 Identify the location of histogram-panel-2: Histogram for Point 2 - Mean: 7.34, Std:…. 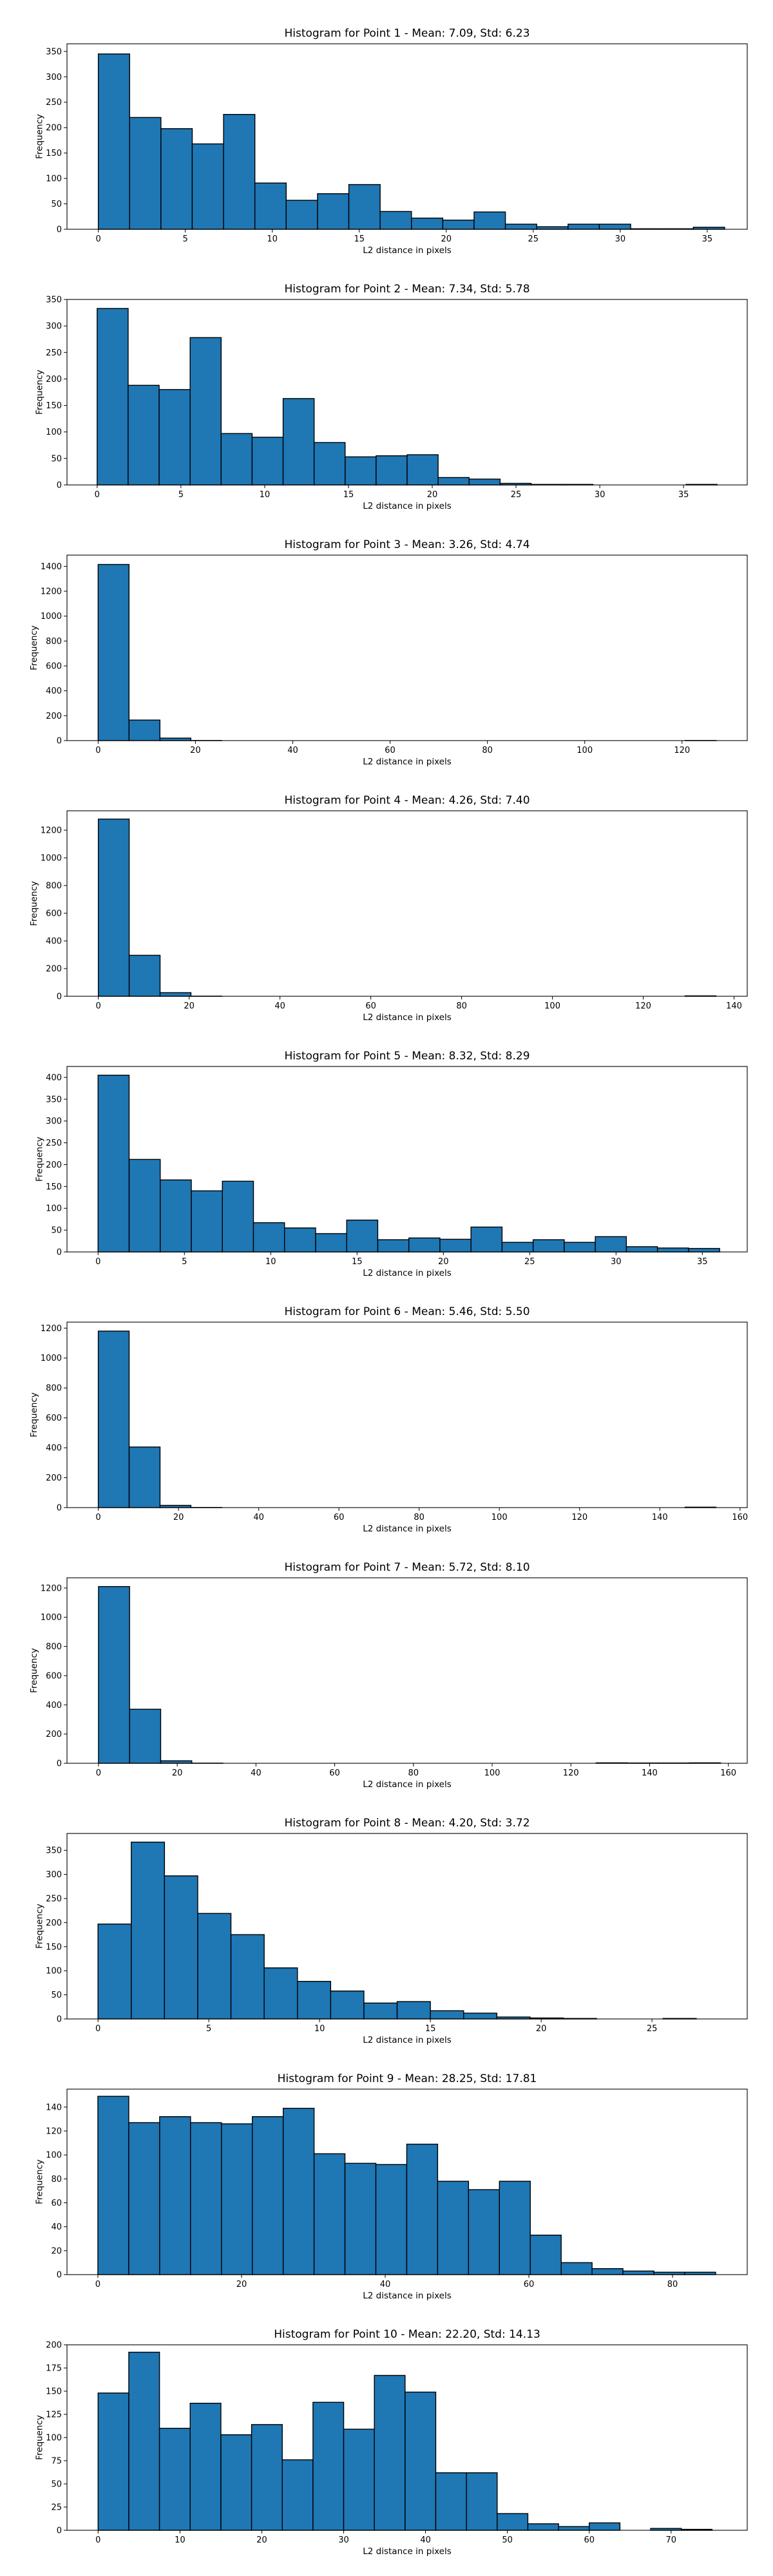
(391, 397).